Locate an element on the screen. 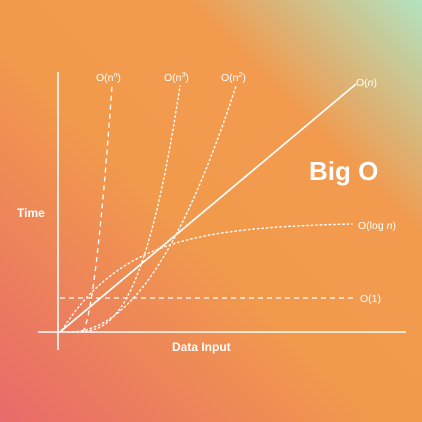 The image size is (422, 422). series-label-o-1: O(1) is located at coordinates (370, 299).